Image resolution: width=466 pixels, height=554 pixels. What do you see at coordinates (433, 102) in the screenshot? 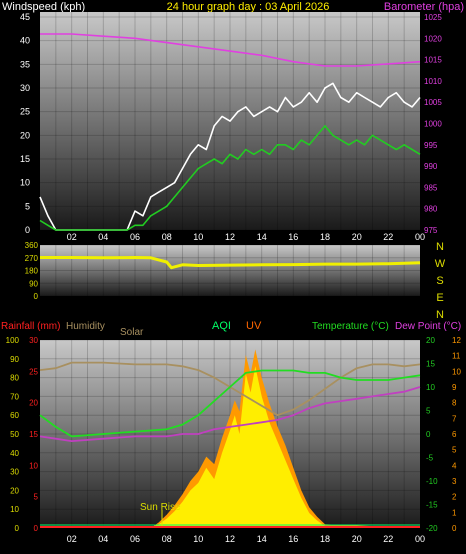
I see `barometer-tick: 1005` at bounding box center [433, 102].